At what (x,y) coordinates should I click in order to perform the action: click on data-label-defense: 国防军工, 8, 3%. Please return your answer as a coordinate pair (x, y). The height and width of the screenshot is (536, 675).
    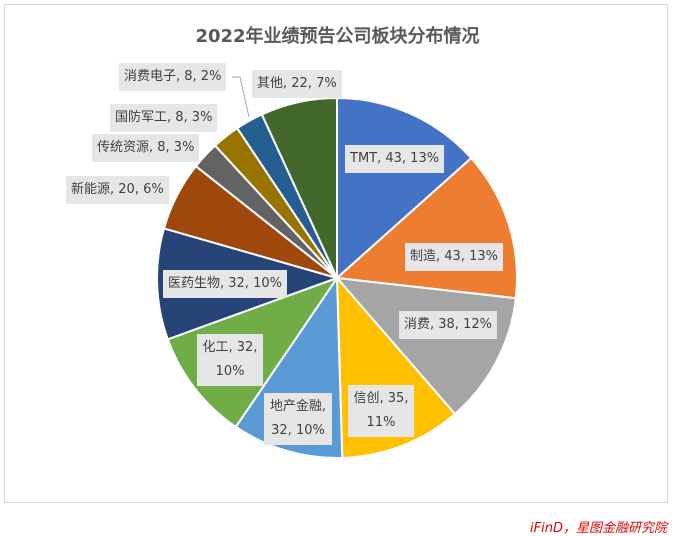
    Looking at the image, I should click on (164, 118).